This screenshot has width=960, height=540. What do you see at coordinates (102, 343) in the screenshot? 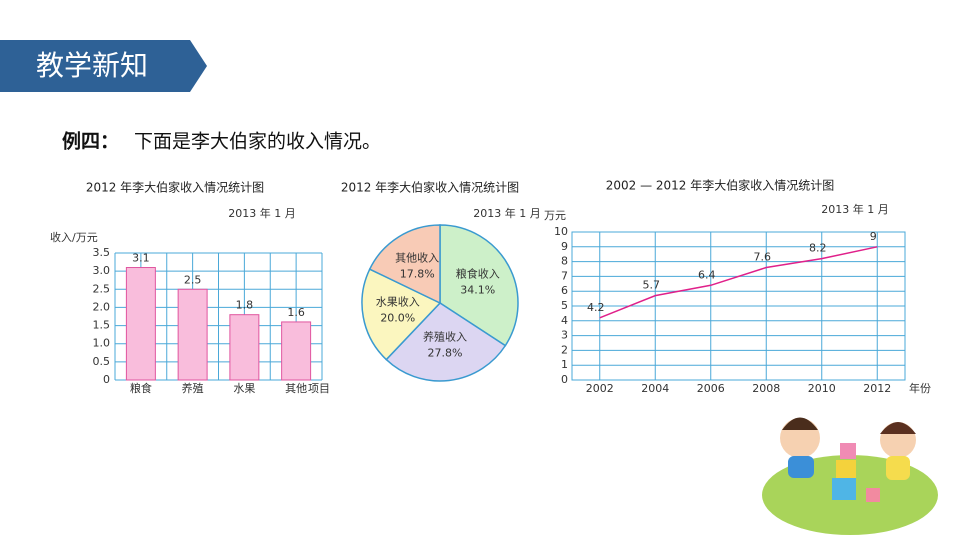
I see `y-tick-label: 1.0` at bounding box center [102, 343].